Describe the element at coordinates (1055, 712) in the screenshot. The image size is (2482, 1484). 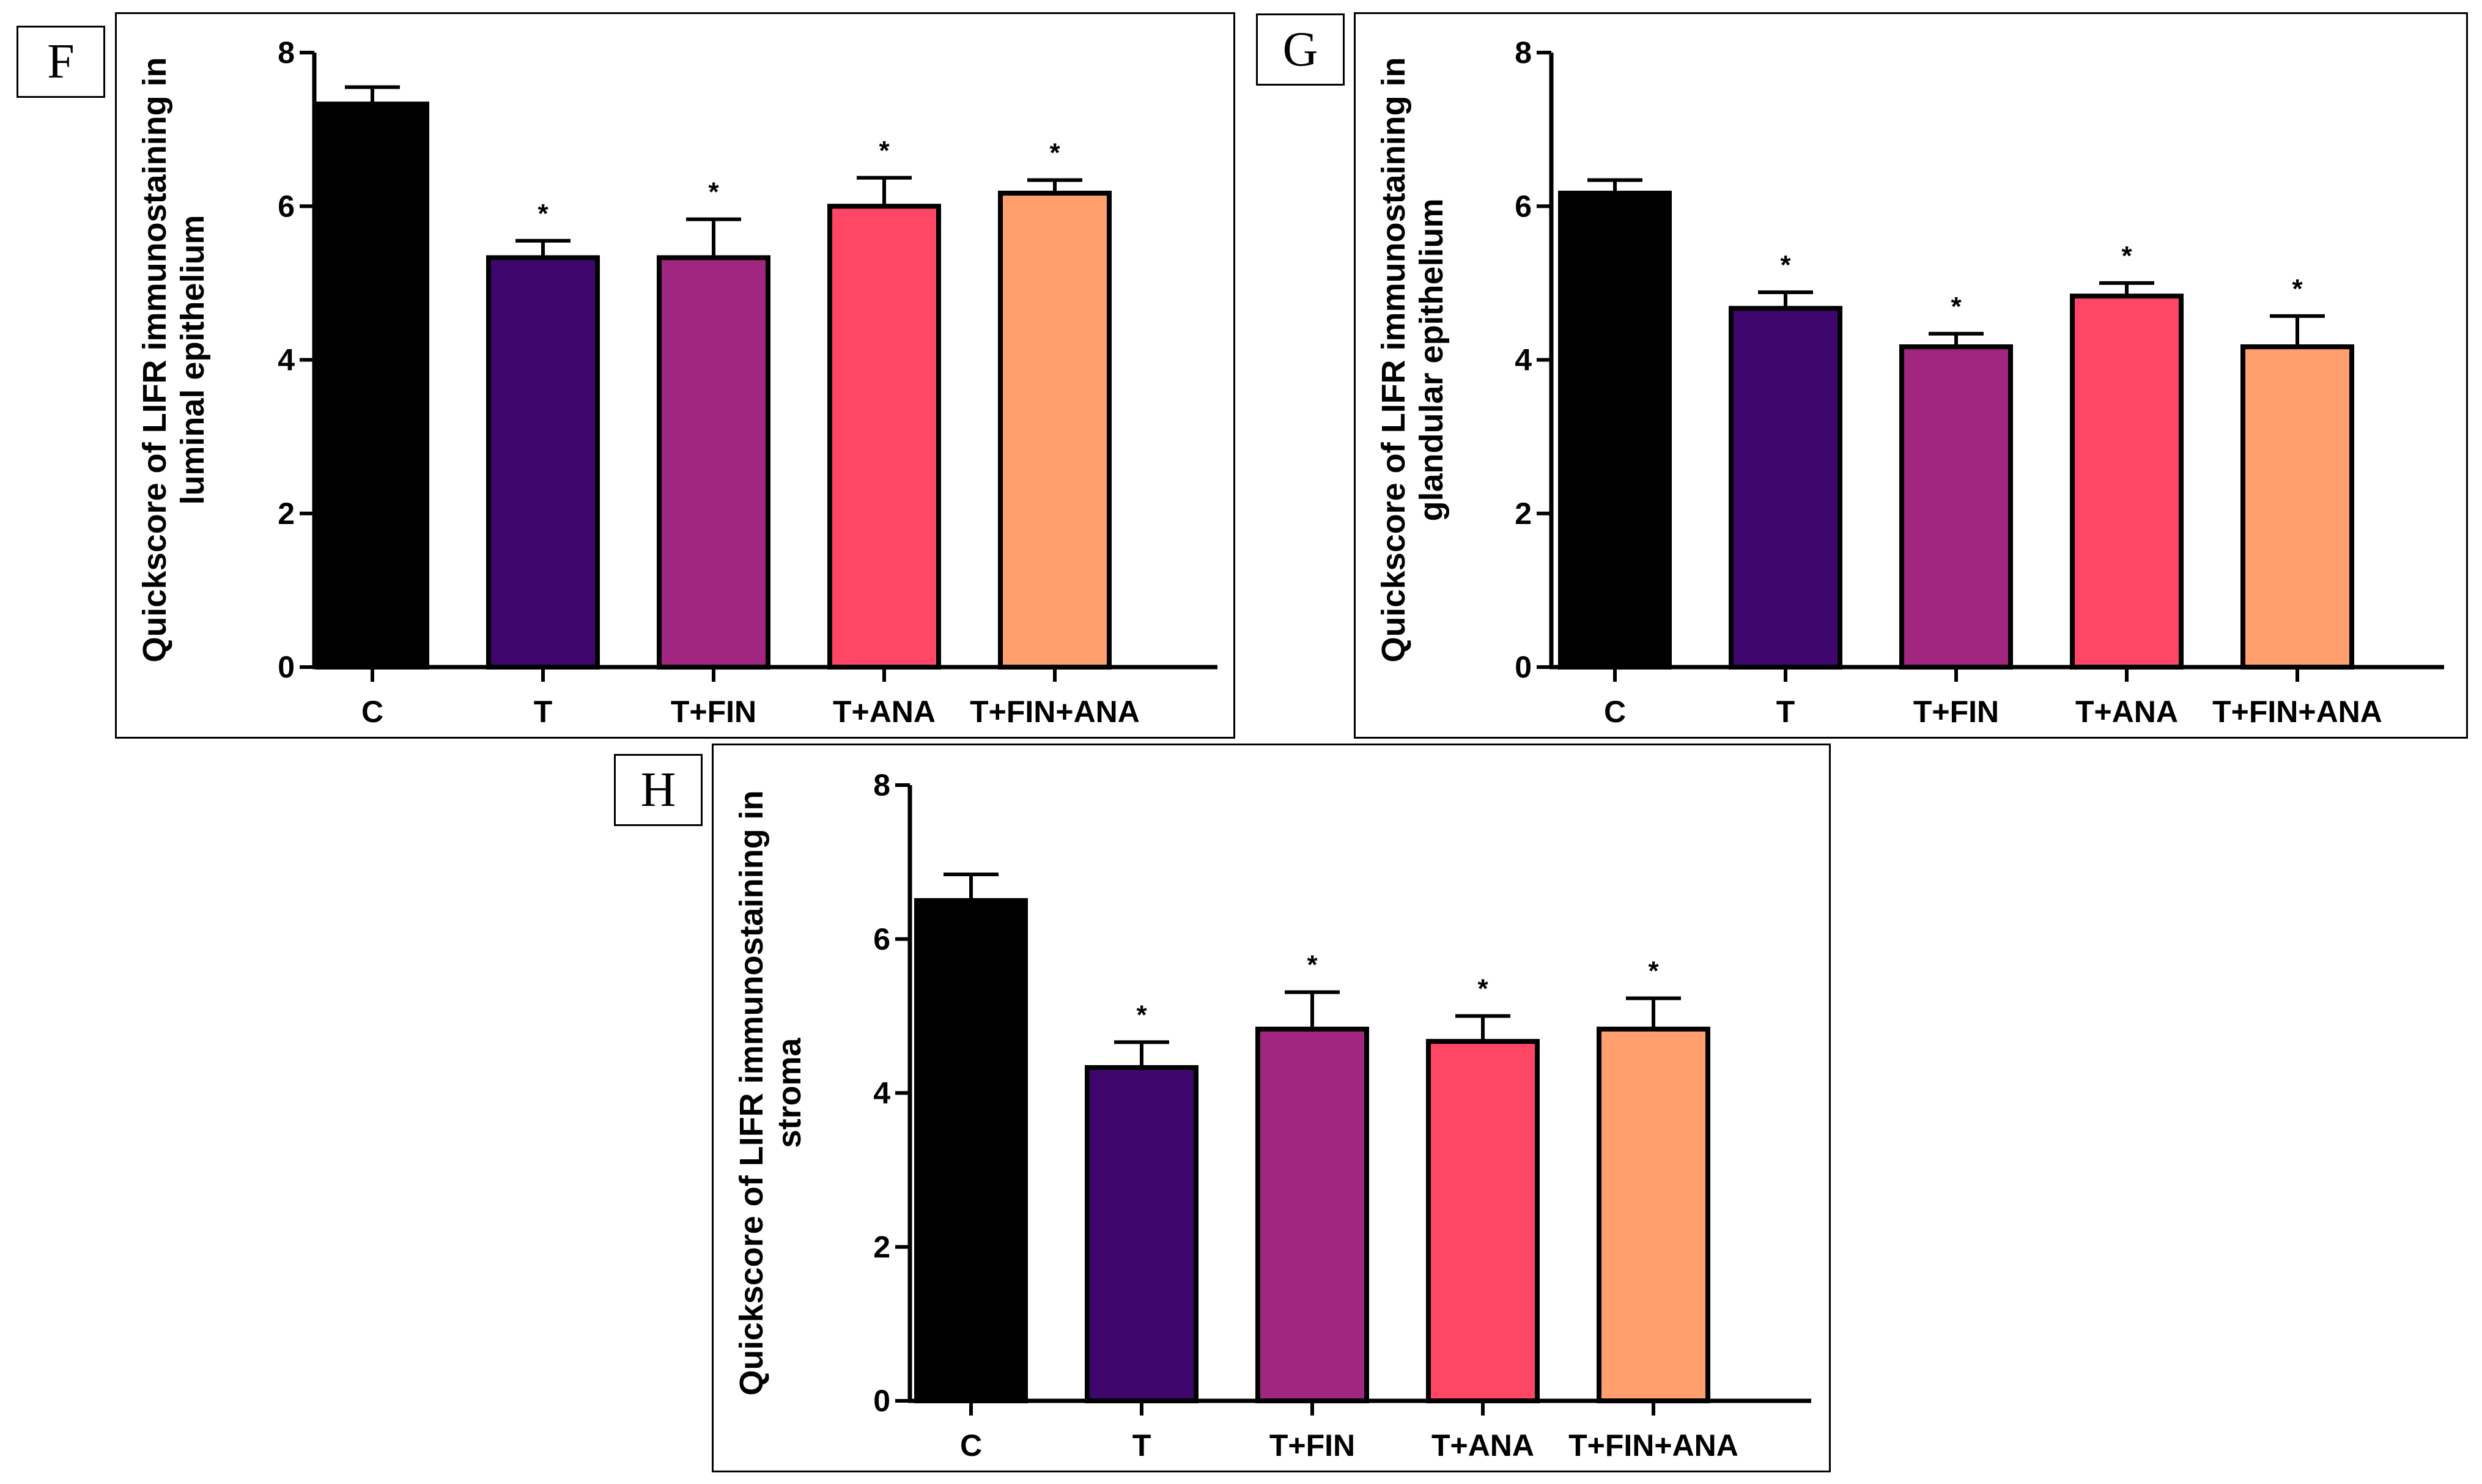
I see `x-tick-label-F-4: T+FIN+ANA` at that location.